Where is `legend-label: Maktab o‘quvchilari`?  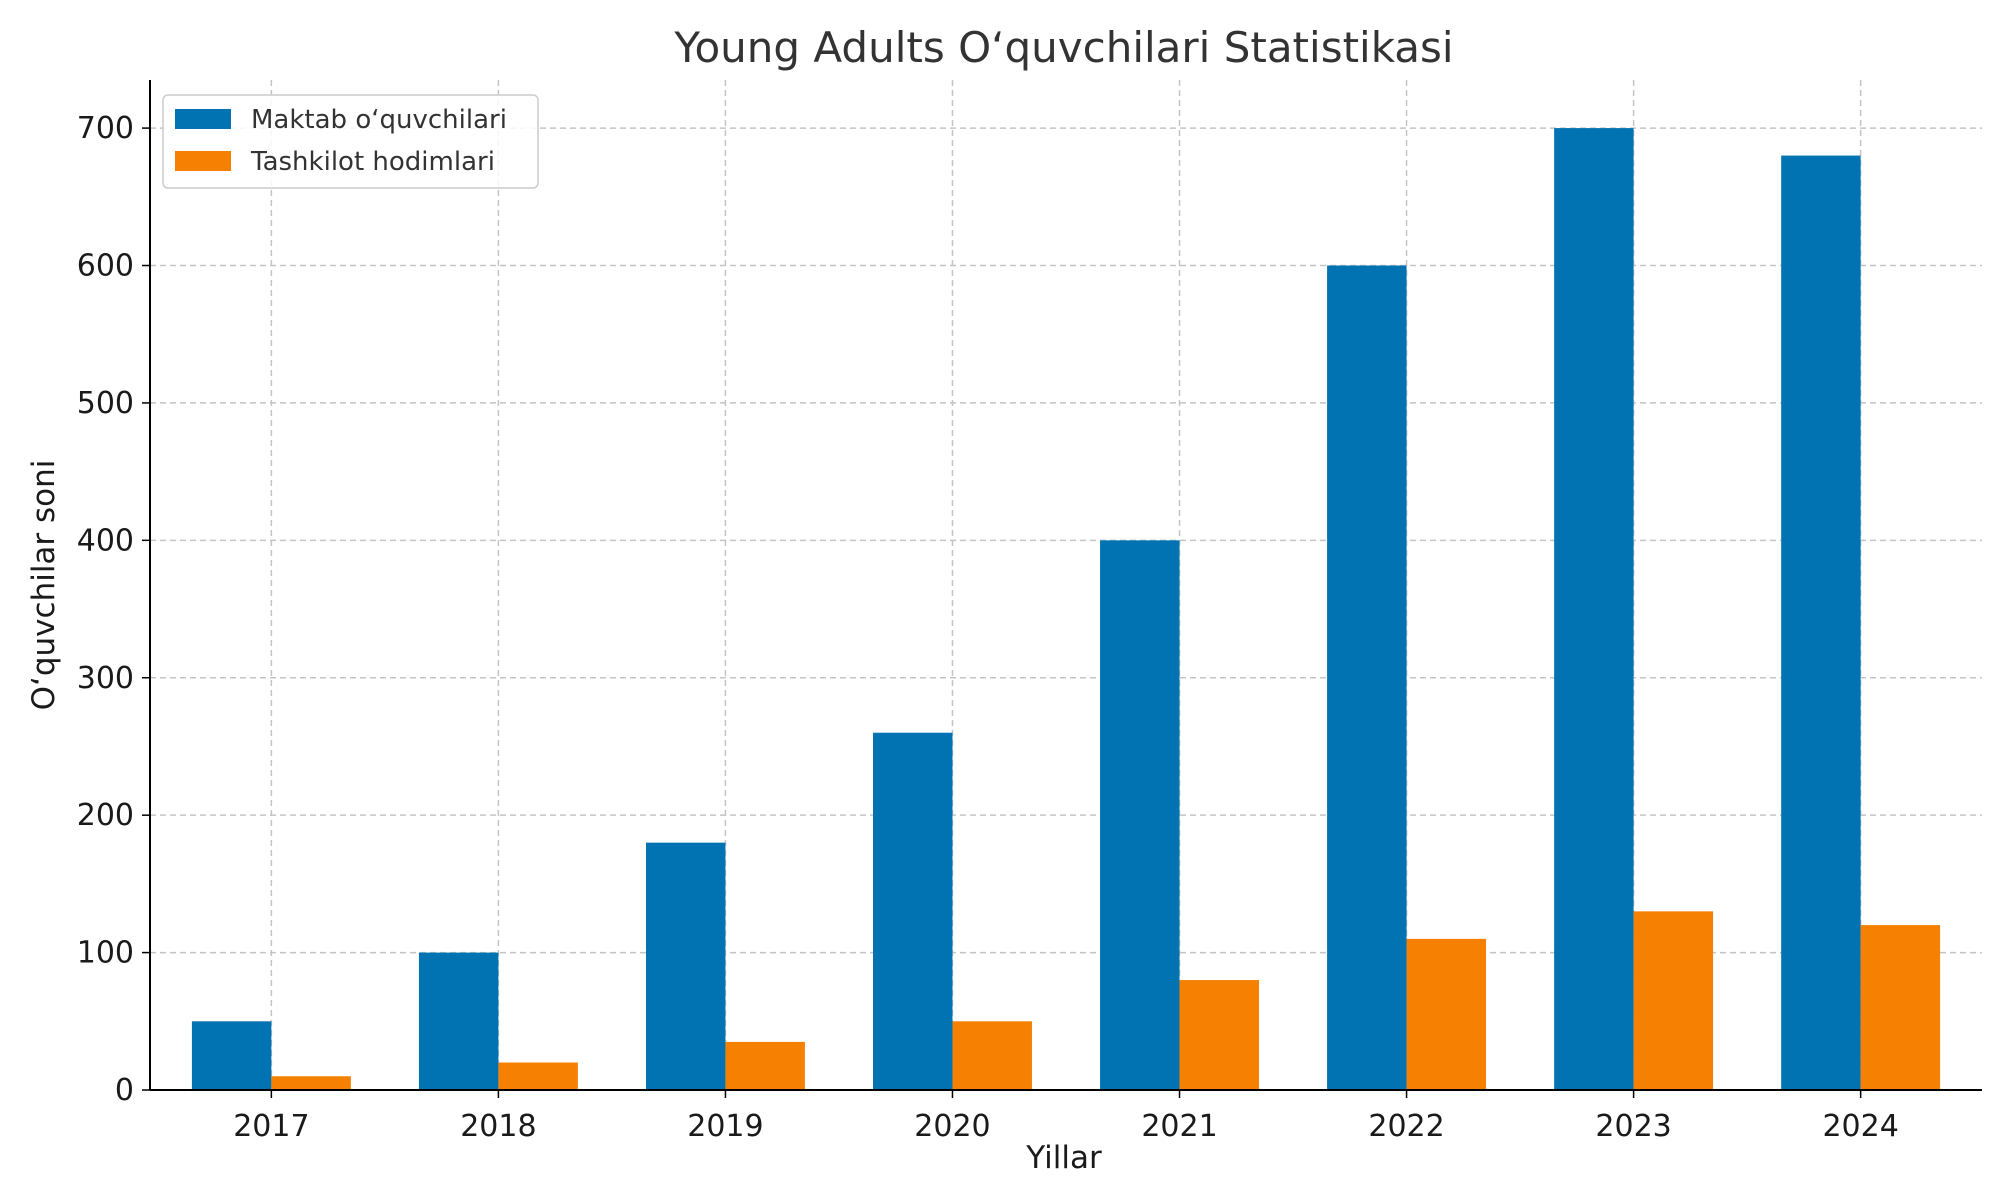
legend-label: Maktab o‘quvchilari is located at coordinates (379, 120).